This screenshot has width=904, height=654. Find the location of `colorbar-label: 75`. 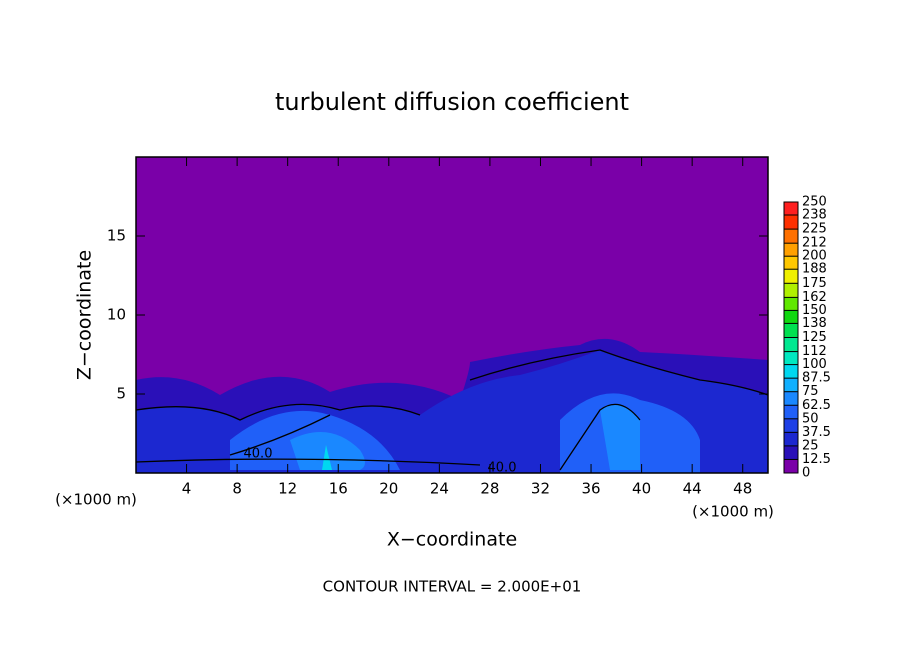

colorbar-label: 75 is located at coordinates (810, 391).